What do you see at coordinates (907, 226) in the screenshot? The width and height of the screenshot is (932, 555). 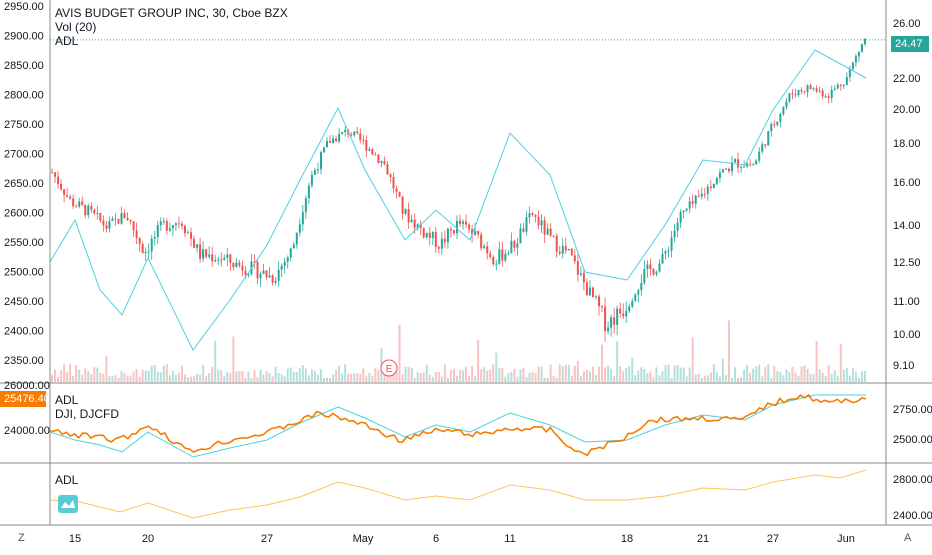 I see `right-axis-tick-label: 14.00` at bounding box center [907, 226].